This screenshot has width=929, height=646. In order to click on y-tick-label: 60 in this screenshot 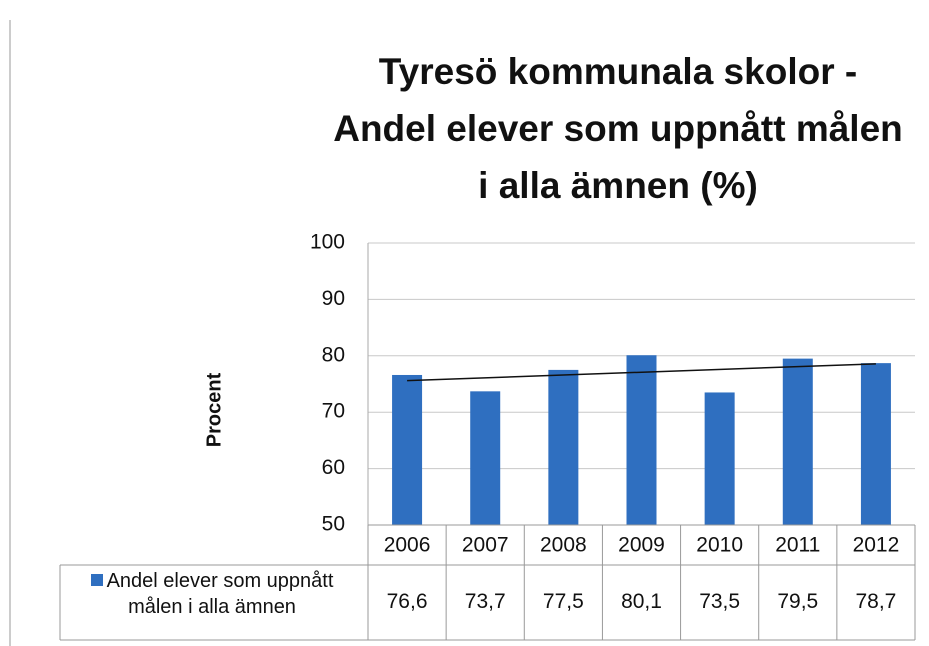, I will do `click(333, 467)`.